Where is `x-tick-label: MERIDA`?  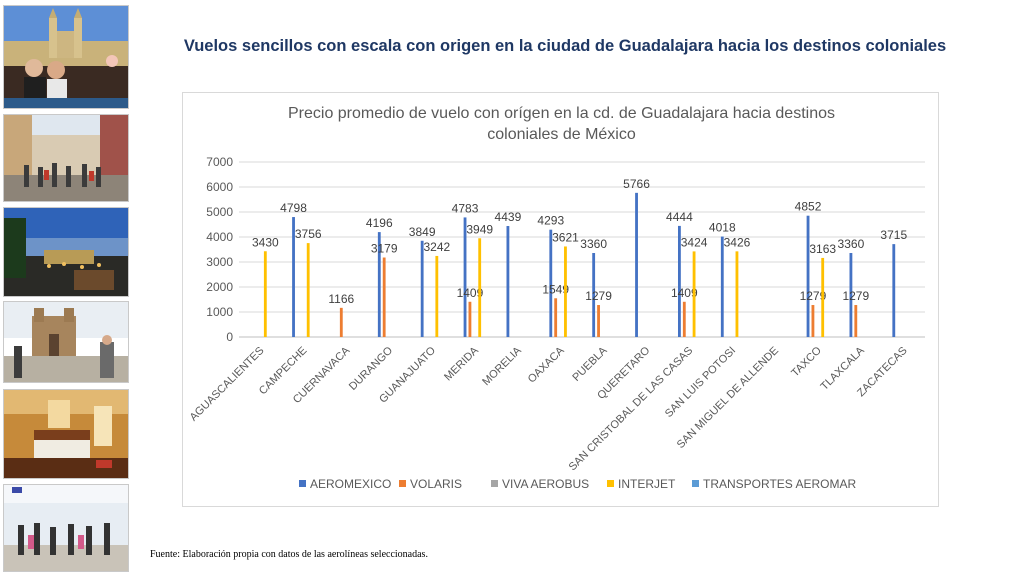
x-tick-label: MERIDA is located at coordinates (461, 363).